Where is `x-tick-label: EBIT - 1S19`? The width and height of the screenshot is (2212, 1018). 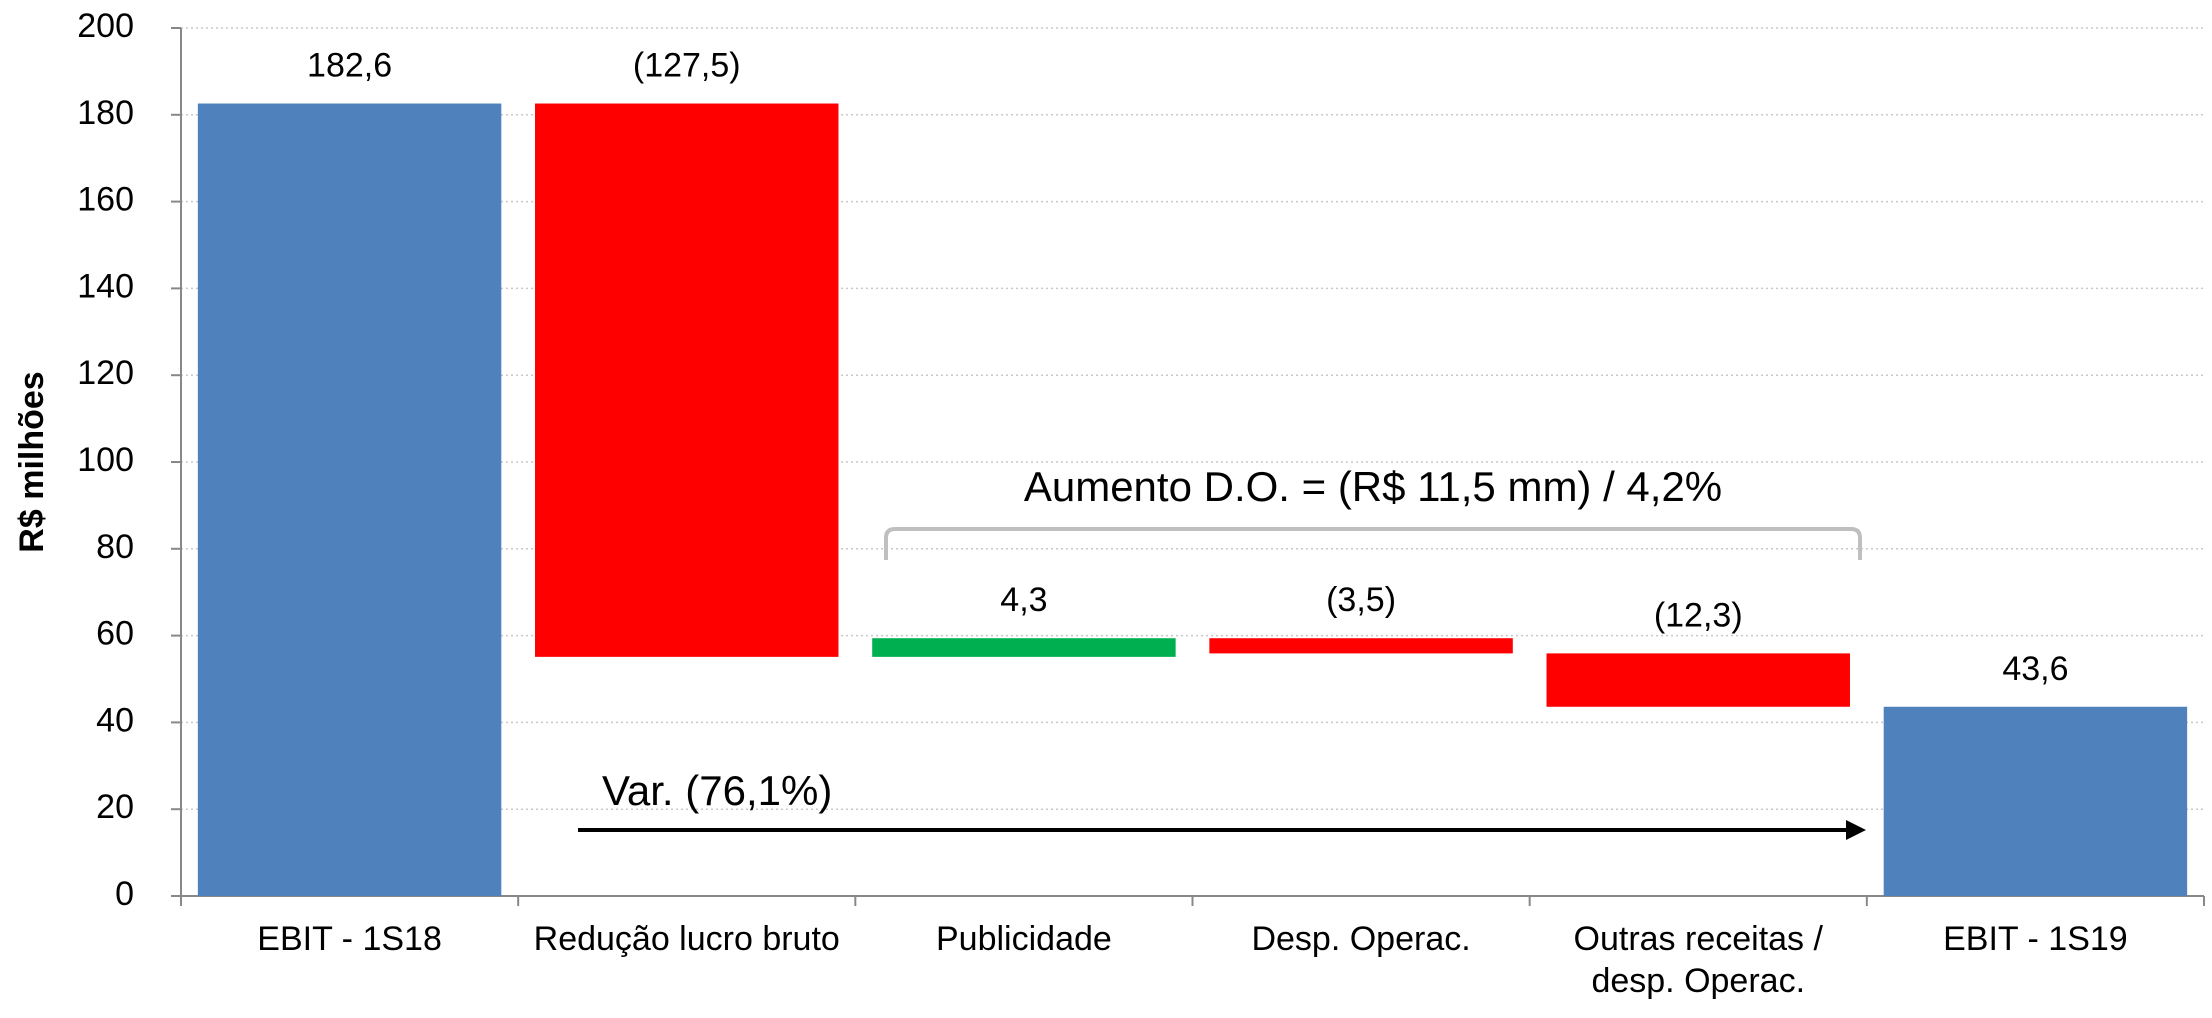
x-tick-label: EBIT - 1S19 is located at coordinates (2035, 939).